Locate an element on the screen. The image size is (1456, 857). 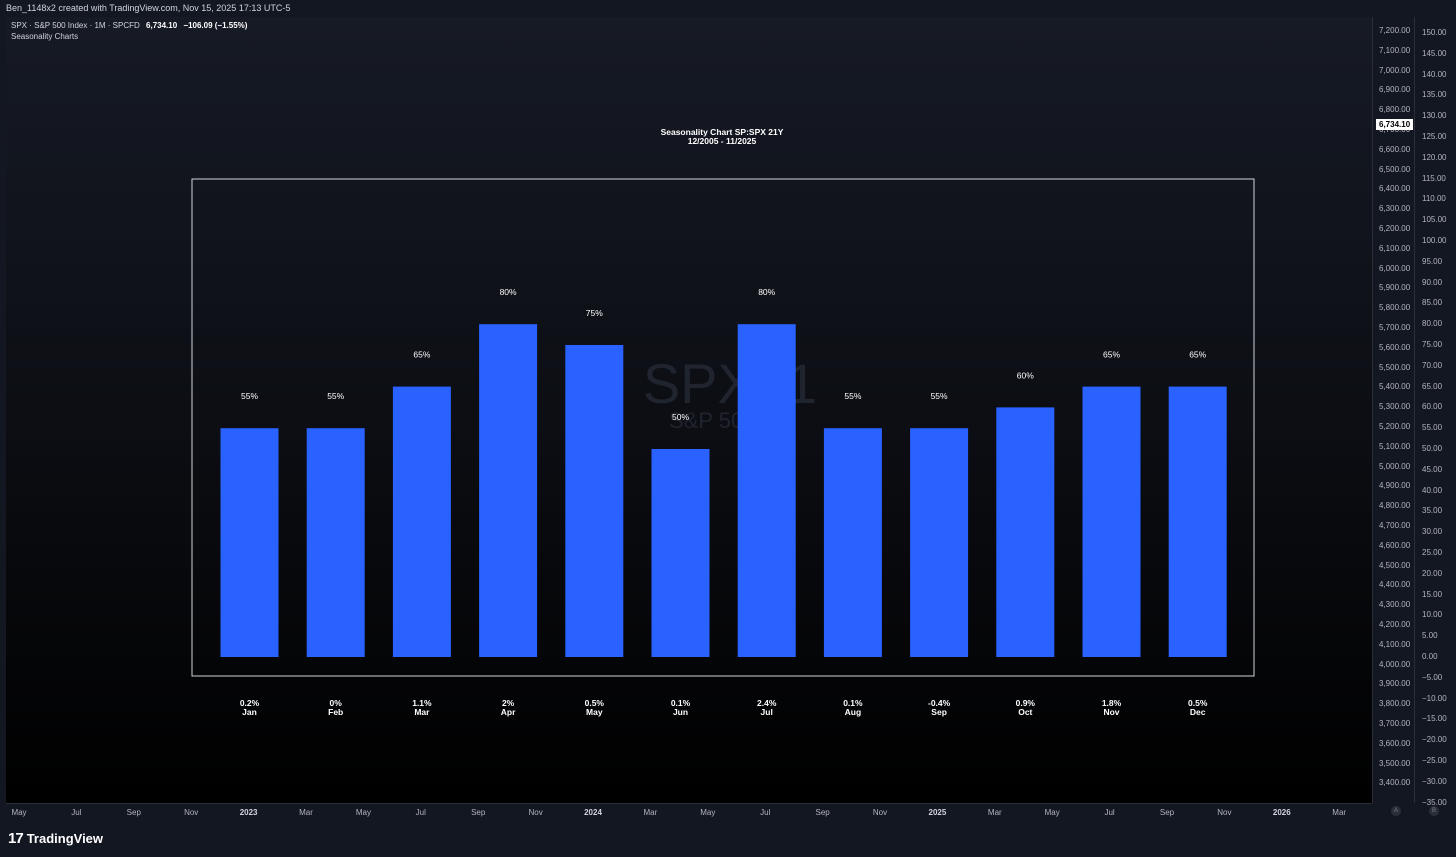
avg-return-label: 1.1% is located at coordinates (422, 703).